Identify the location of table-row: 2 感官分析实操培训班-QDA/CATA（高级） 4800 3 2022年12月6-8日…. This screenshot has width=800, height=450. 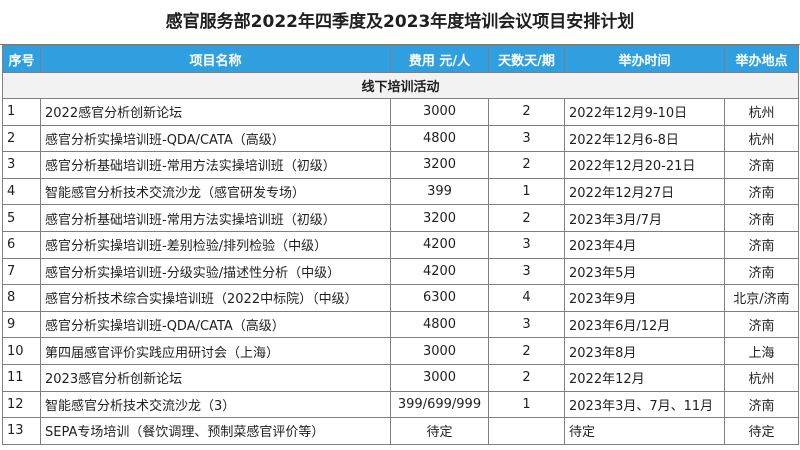
(400, 138).